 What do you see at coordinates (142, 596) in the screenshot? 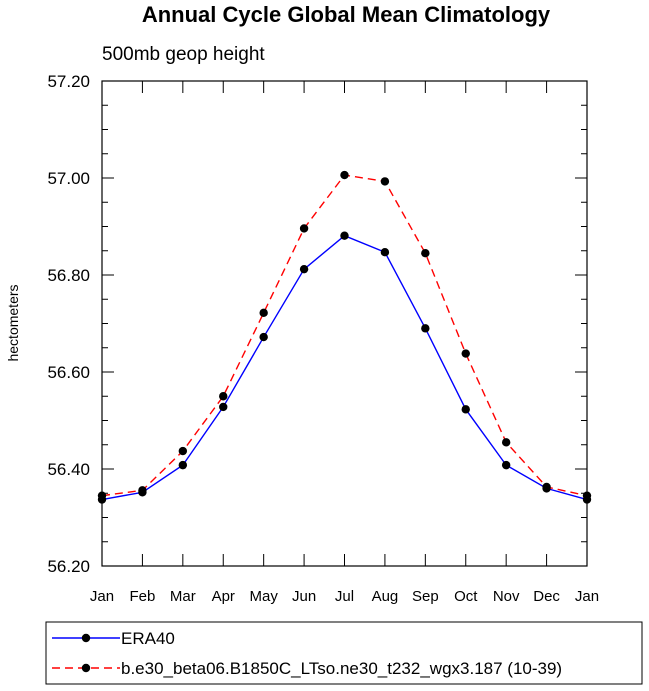
I see `x-tick-label: Feb` at bounding box center [142, 596].